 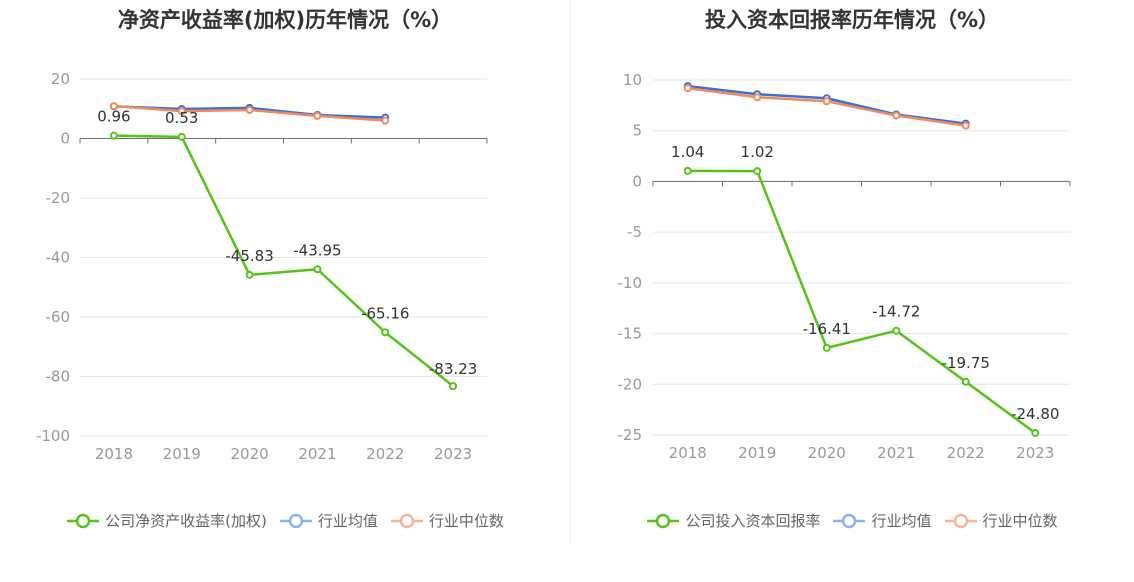 What do you see at coordinates (58, 317) in the screenshot?
I see `y-tick-label: -60` at bounding box center [58, 317].